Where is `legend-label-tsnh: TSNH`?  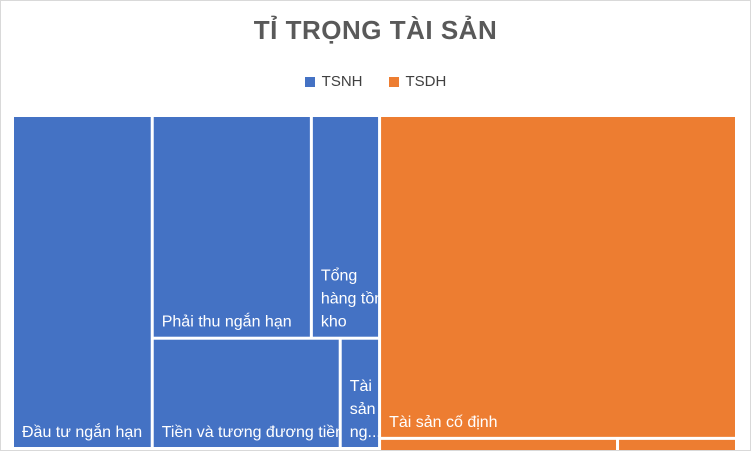
legend-label-tsnh: TSNH is located at coordinates (342, 81).